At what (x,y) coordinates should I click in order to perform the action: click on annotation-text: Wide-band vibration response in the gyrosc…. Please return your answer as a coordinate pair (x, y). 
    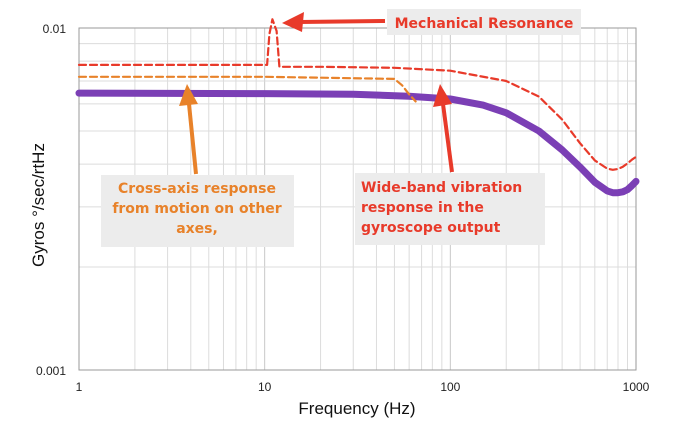
    Looking at the image, I should click on (441, 208).